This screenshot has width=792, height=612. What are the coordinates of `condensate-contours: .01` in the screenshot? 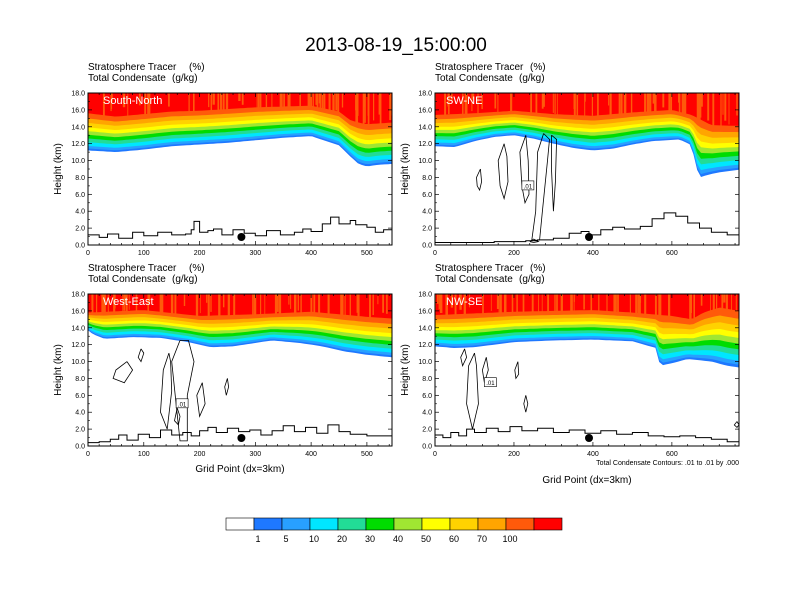 It's located at (599, 389).